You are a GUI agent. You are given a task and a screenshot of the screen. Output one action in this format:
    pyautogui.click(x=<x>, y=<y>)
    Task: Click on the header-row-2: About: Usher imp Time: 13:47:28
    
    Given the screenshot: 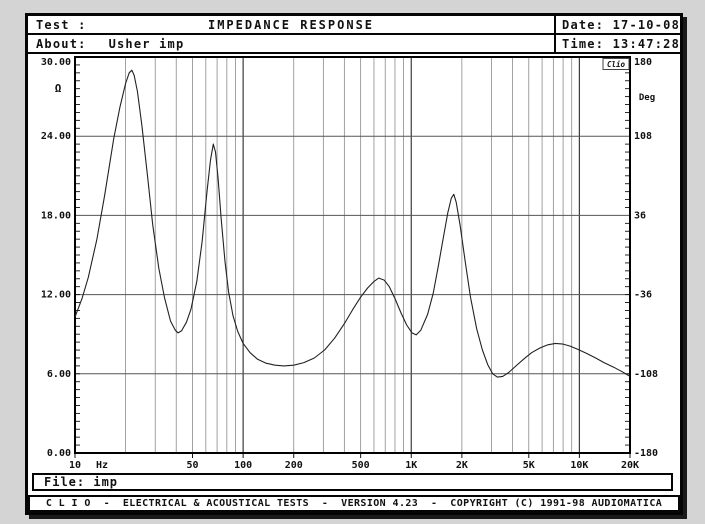 What is the action you would take?
    pyautogui.click(x=354, y=44)
    